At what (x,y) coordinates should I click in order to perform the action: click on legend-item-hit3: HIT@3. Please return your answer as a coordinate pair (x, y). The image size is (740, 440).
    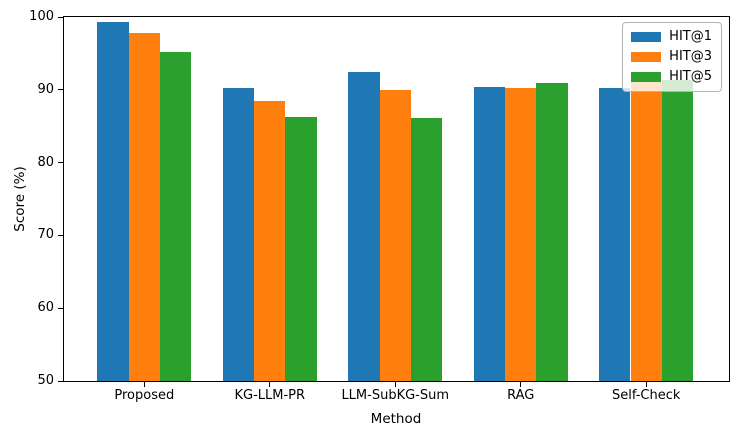
    Looking at the image, I should click on (671, 57).